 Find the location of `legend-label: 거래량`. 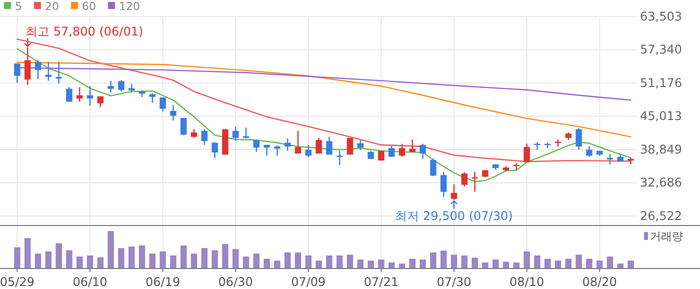

legend-label: 거래량 is located at coordinates (666, 236).